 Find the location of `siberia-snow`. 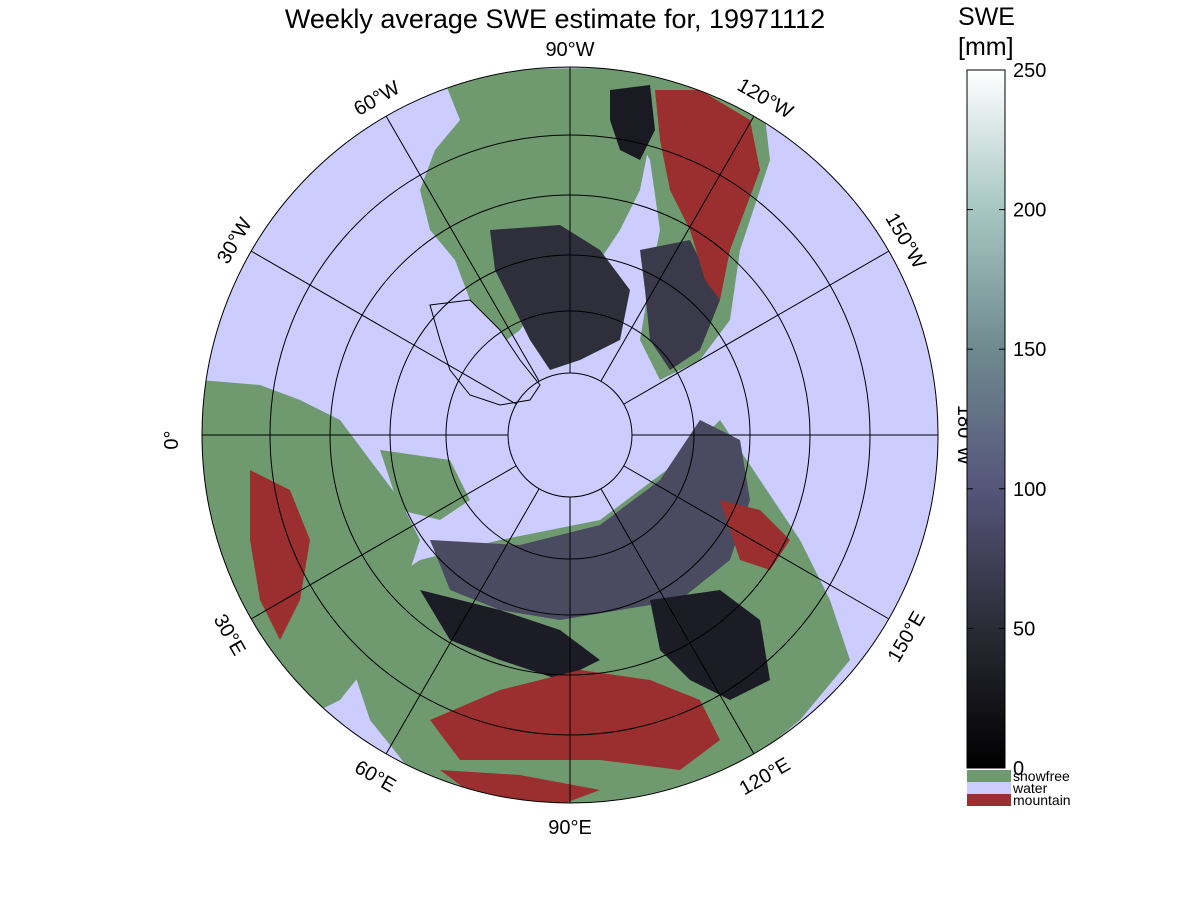

siberia-snow is located at coordinates (590, 520).